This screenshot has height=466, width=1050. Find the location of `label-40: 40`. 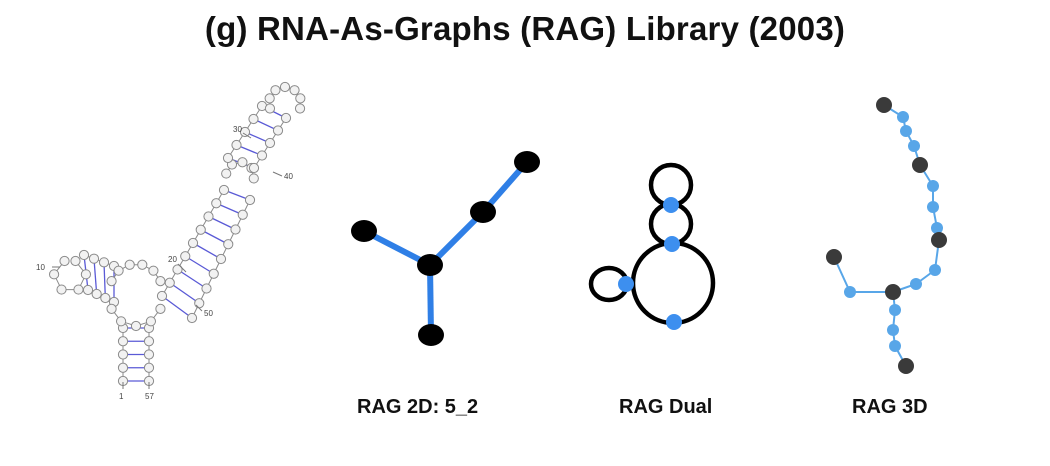

label-40: 40 is located at coordinates (288, 176).